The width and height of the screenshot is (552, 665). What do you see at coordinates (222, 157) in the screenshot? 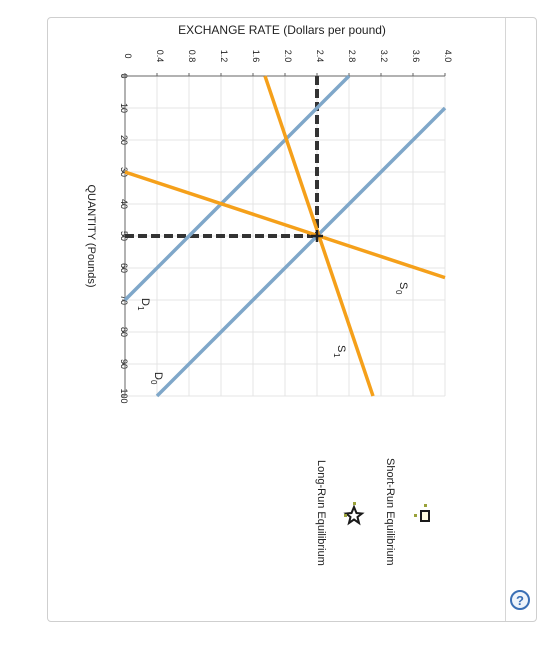
I see `dashed-guides` at bounding box center [222, 157].